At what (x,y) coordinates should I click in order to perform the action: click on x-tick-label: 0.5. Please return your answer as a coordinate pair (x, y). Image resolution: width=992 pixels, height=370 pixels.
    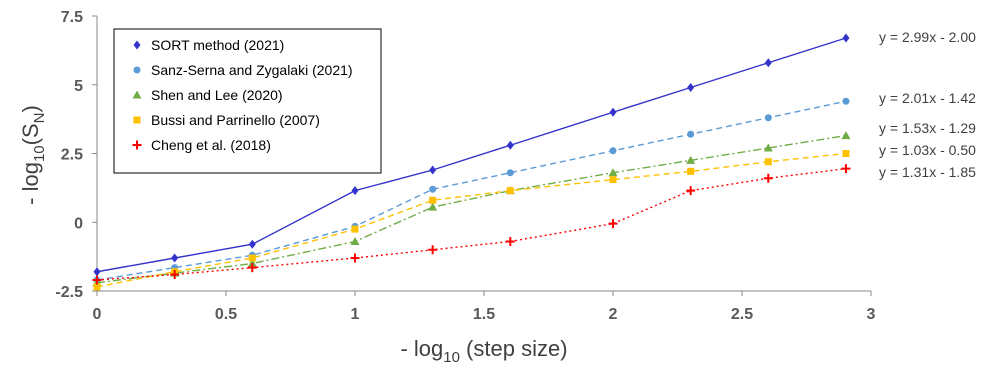
    Looking at the image, I should click on (226, 314).